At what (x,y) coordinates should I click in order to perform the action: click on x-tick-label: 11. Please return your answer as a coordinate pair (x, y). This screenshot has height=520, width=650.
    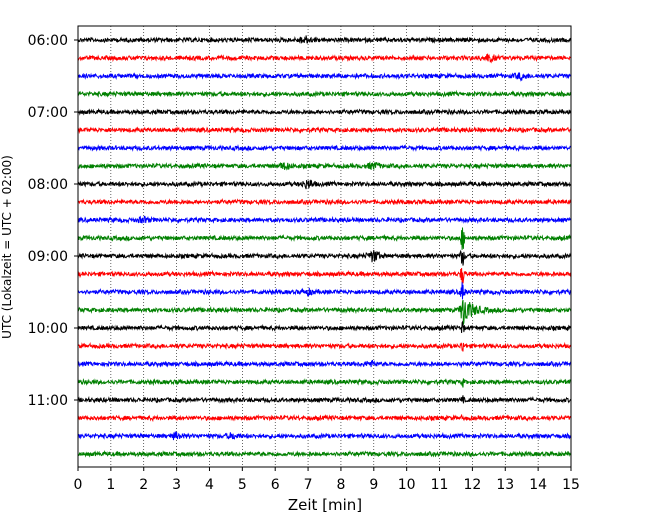
    Looking at the image, I should click on (440, 485).